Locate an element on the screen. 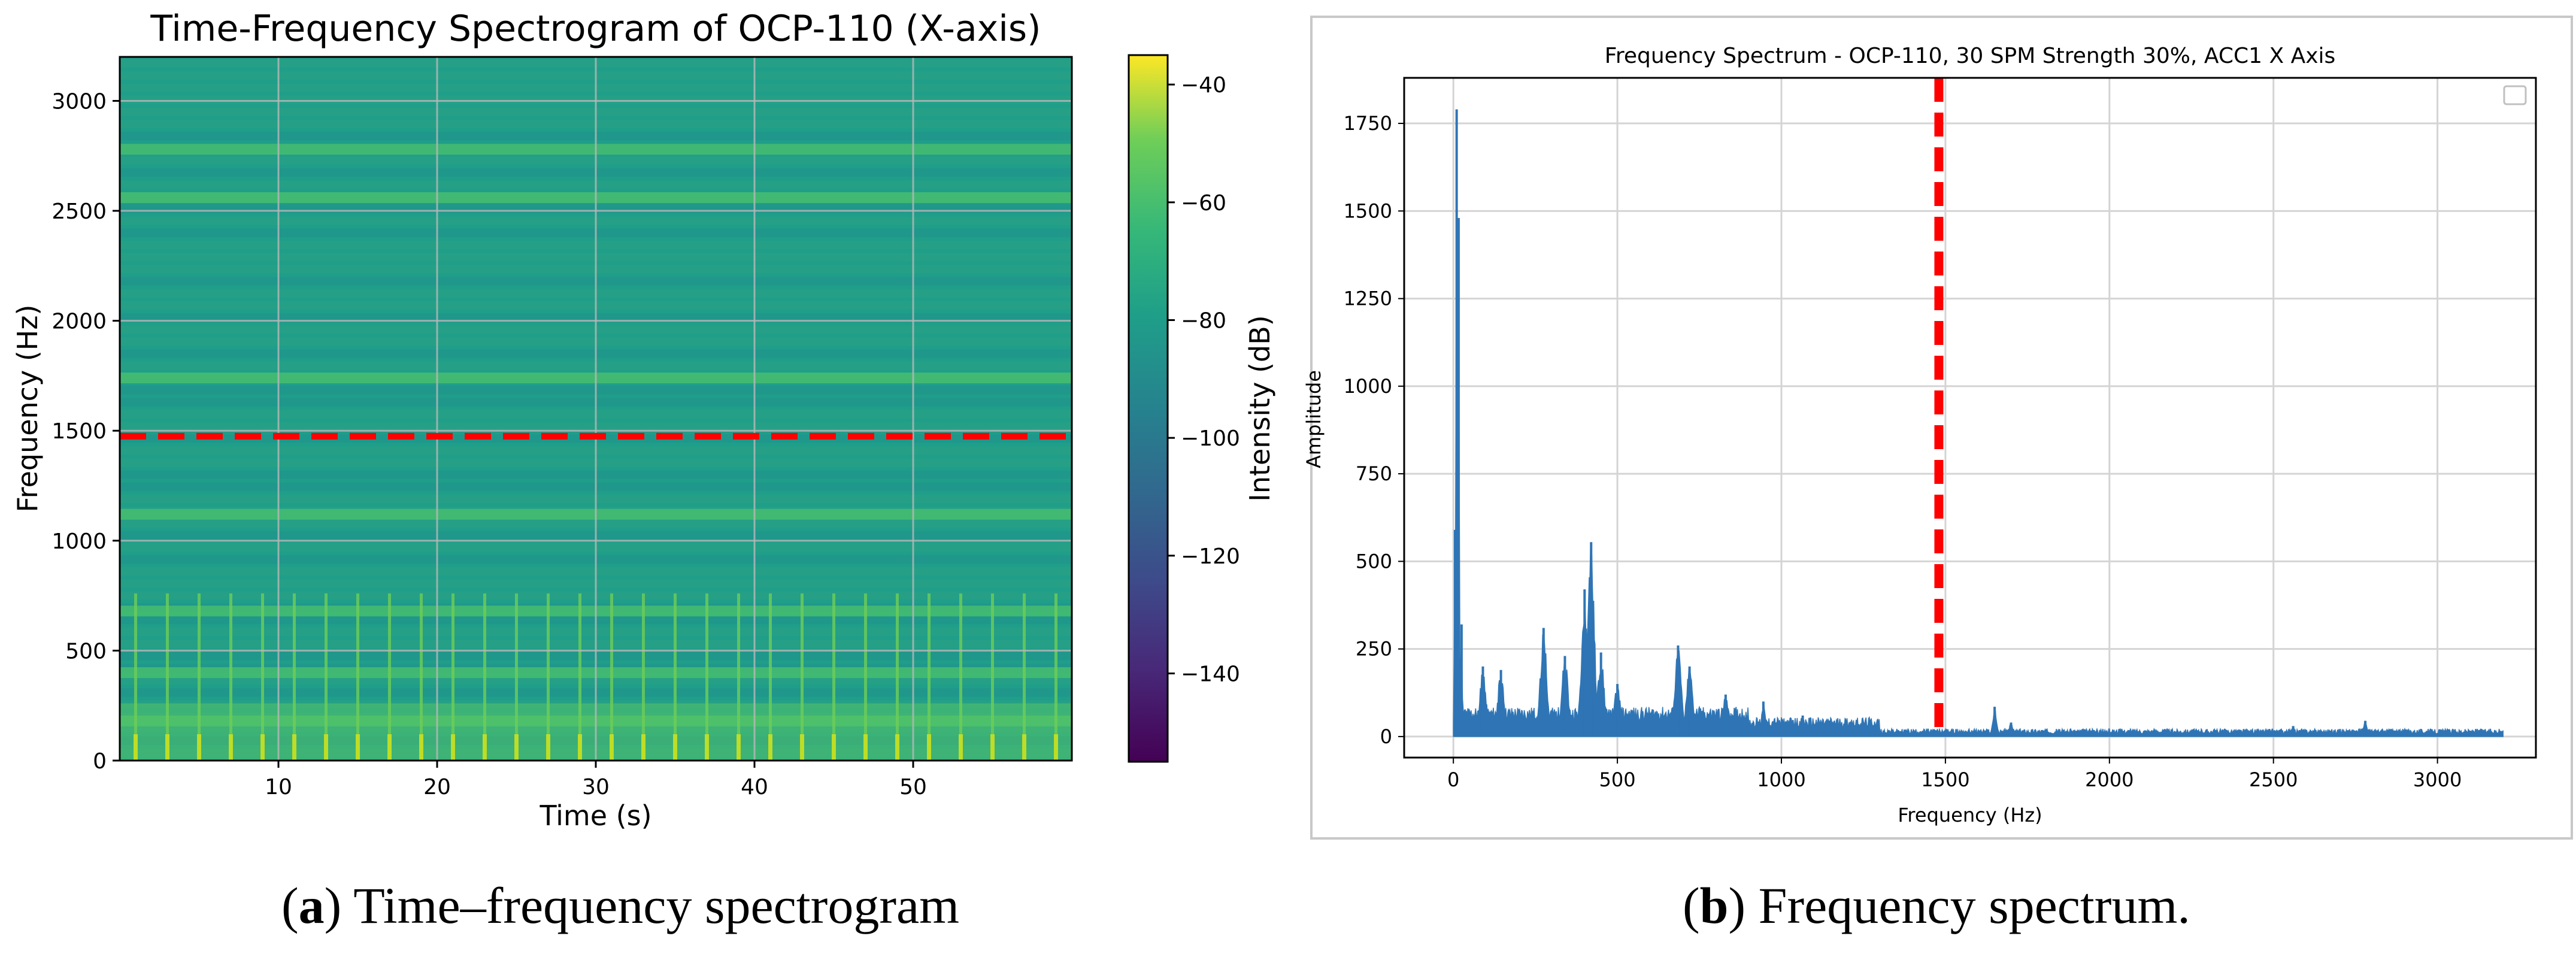  spectrogram-y-ticks: 0 500 1000 1500 2000 2500 3000 is located at coordinates (85, 432).